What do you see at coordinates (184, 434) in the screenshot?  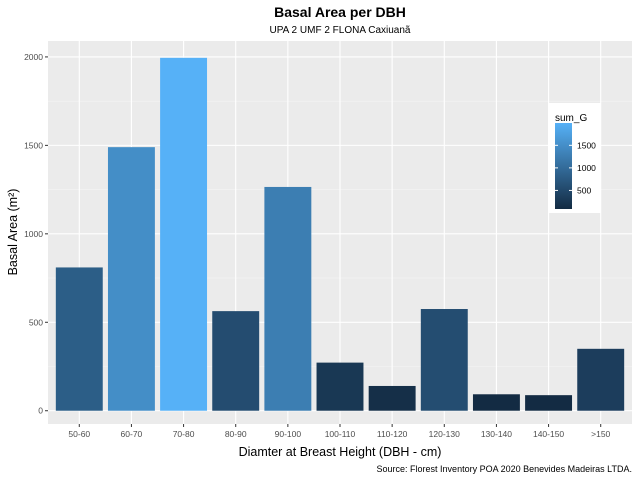 I see `x-tick-label: 70-80` at bounding box center [184, 434].